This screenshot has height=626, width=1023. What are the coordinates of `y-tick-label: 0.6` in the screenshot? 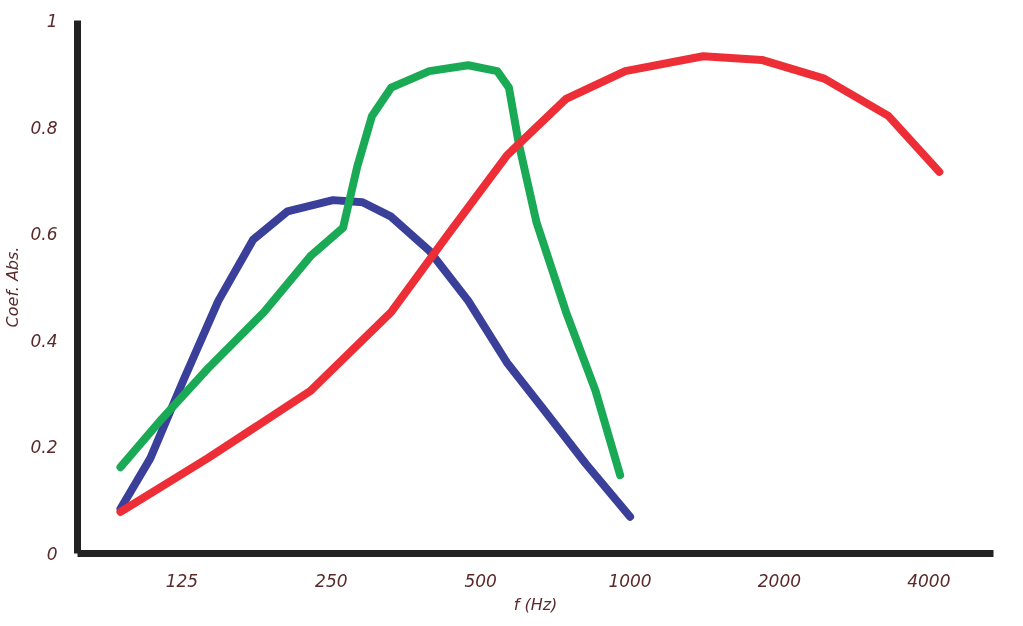 It's located at (44, 234).